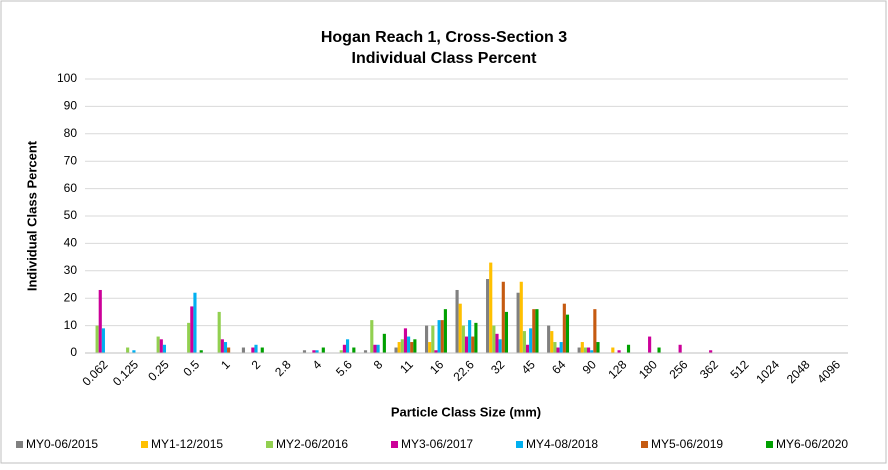  I want to click on chart-subtitle: Individual Class Percent, so click(445, 58).